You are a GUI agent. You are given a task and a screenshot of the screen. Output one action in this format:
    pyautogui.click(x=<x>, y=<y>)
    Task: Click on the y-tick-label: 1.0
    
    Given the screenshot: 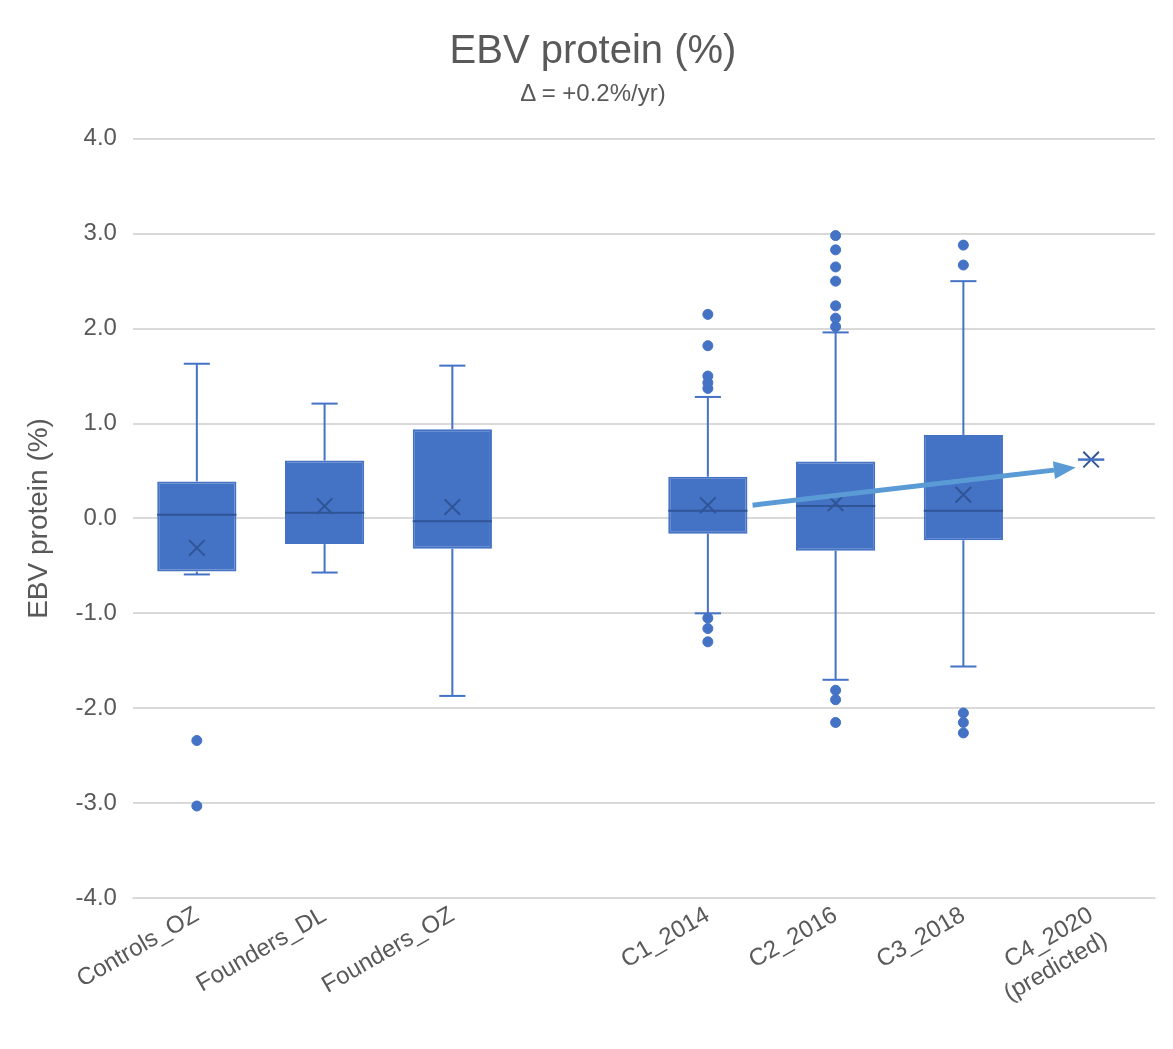 What is the action you would take?
    pyautogui.click(x=100, y=422)
    